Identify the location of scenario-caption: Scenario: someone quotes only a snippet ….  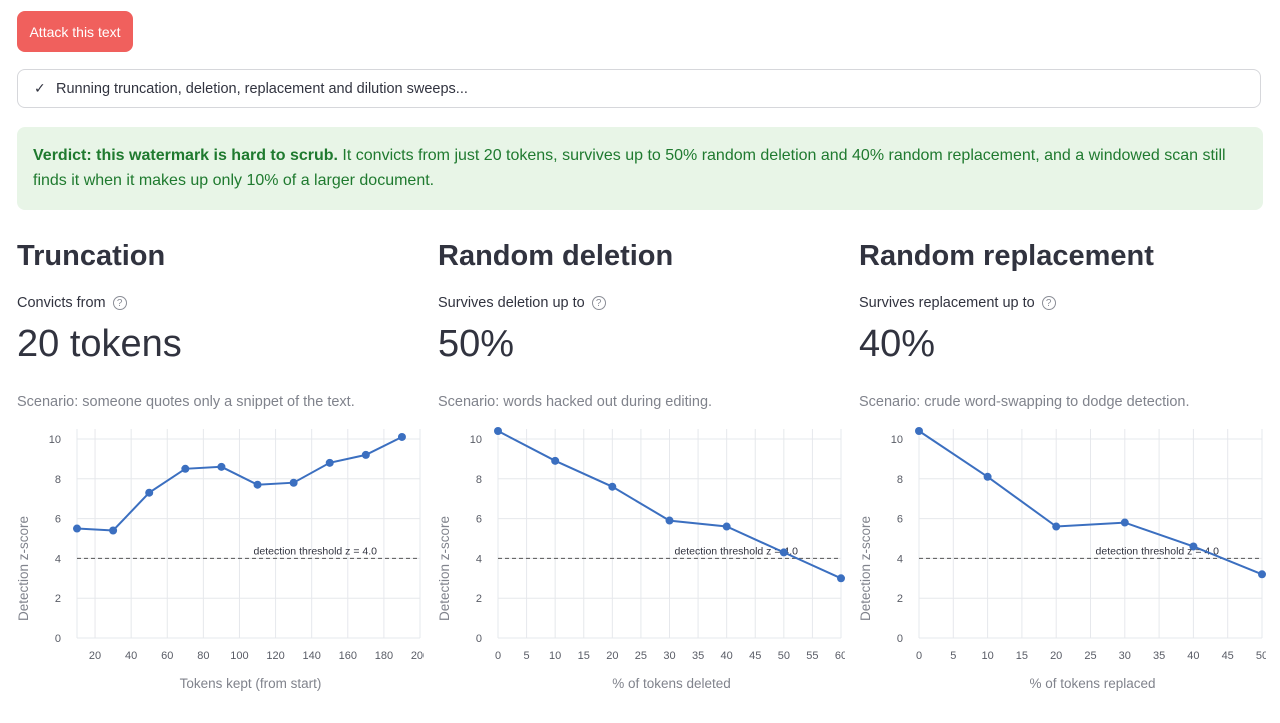
(186, 402).